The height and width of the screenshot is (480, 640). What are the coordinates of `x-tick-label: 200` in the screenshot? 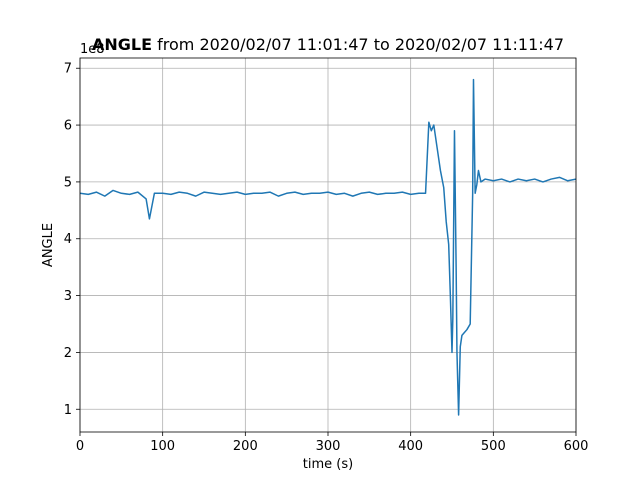 It's located at (245, 446).